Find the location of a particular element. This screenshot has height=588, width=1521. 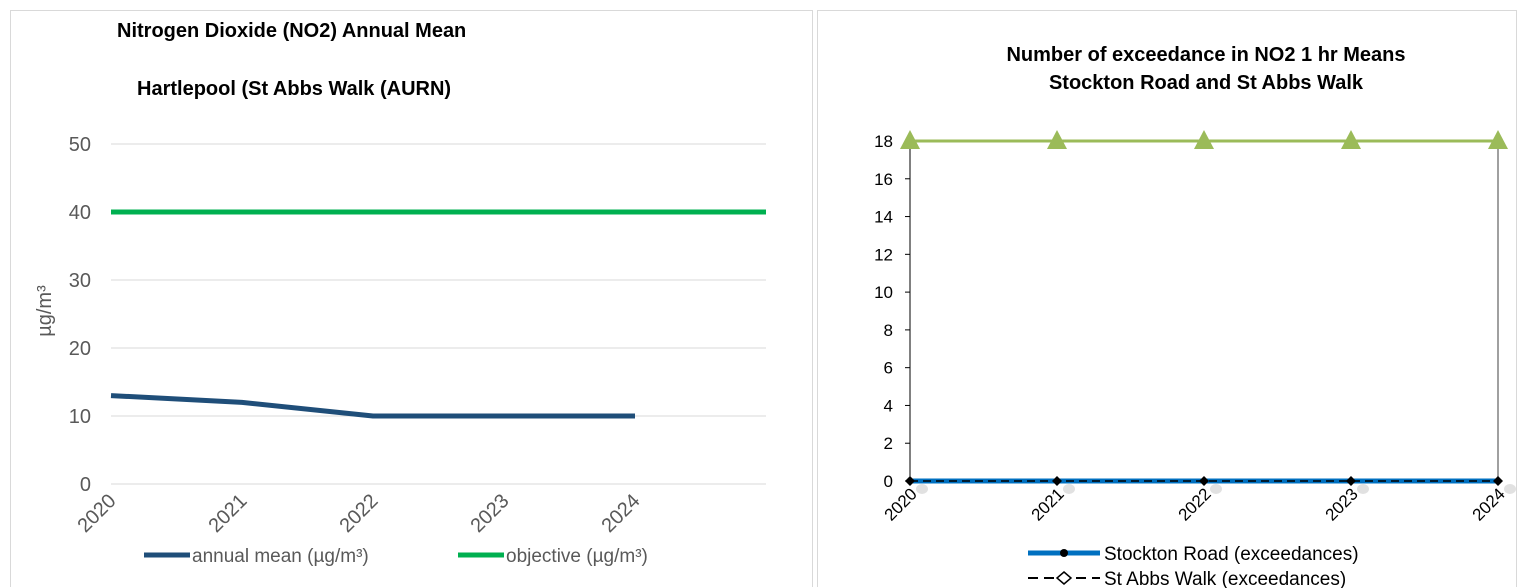

y-tick-label: 4 is located at coordinates (888, 405).